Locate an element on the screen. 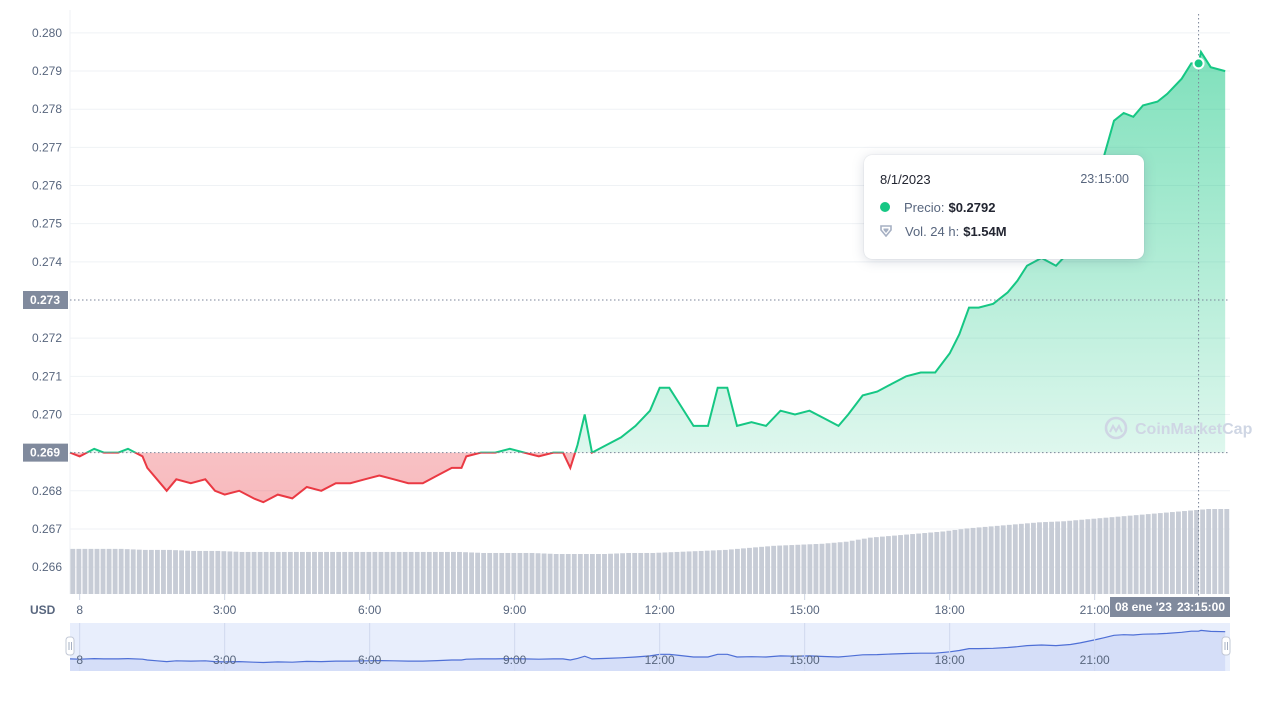 Image resolution: width=1280 pixels, height=725 pixels. y-tick-label: 0.278 is located at coordinates (47, 109).